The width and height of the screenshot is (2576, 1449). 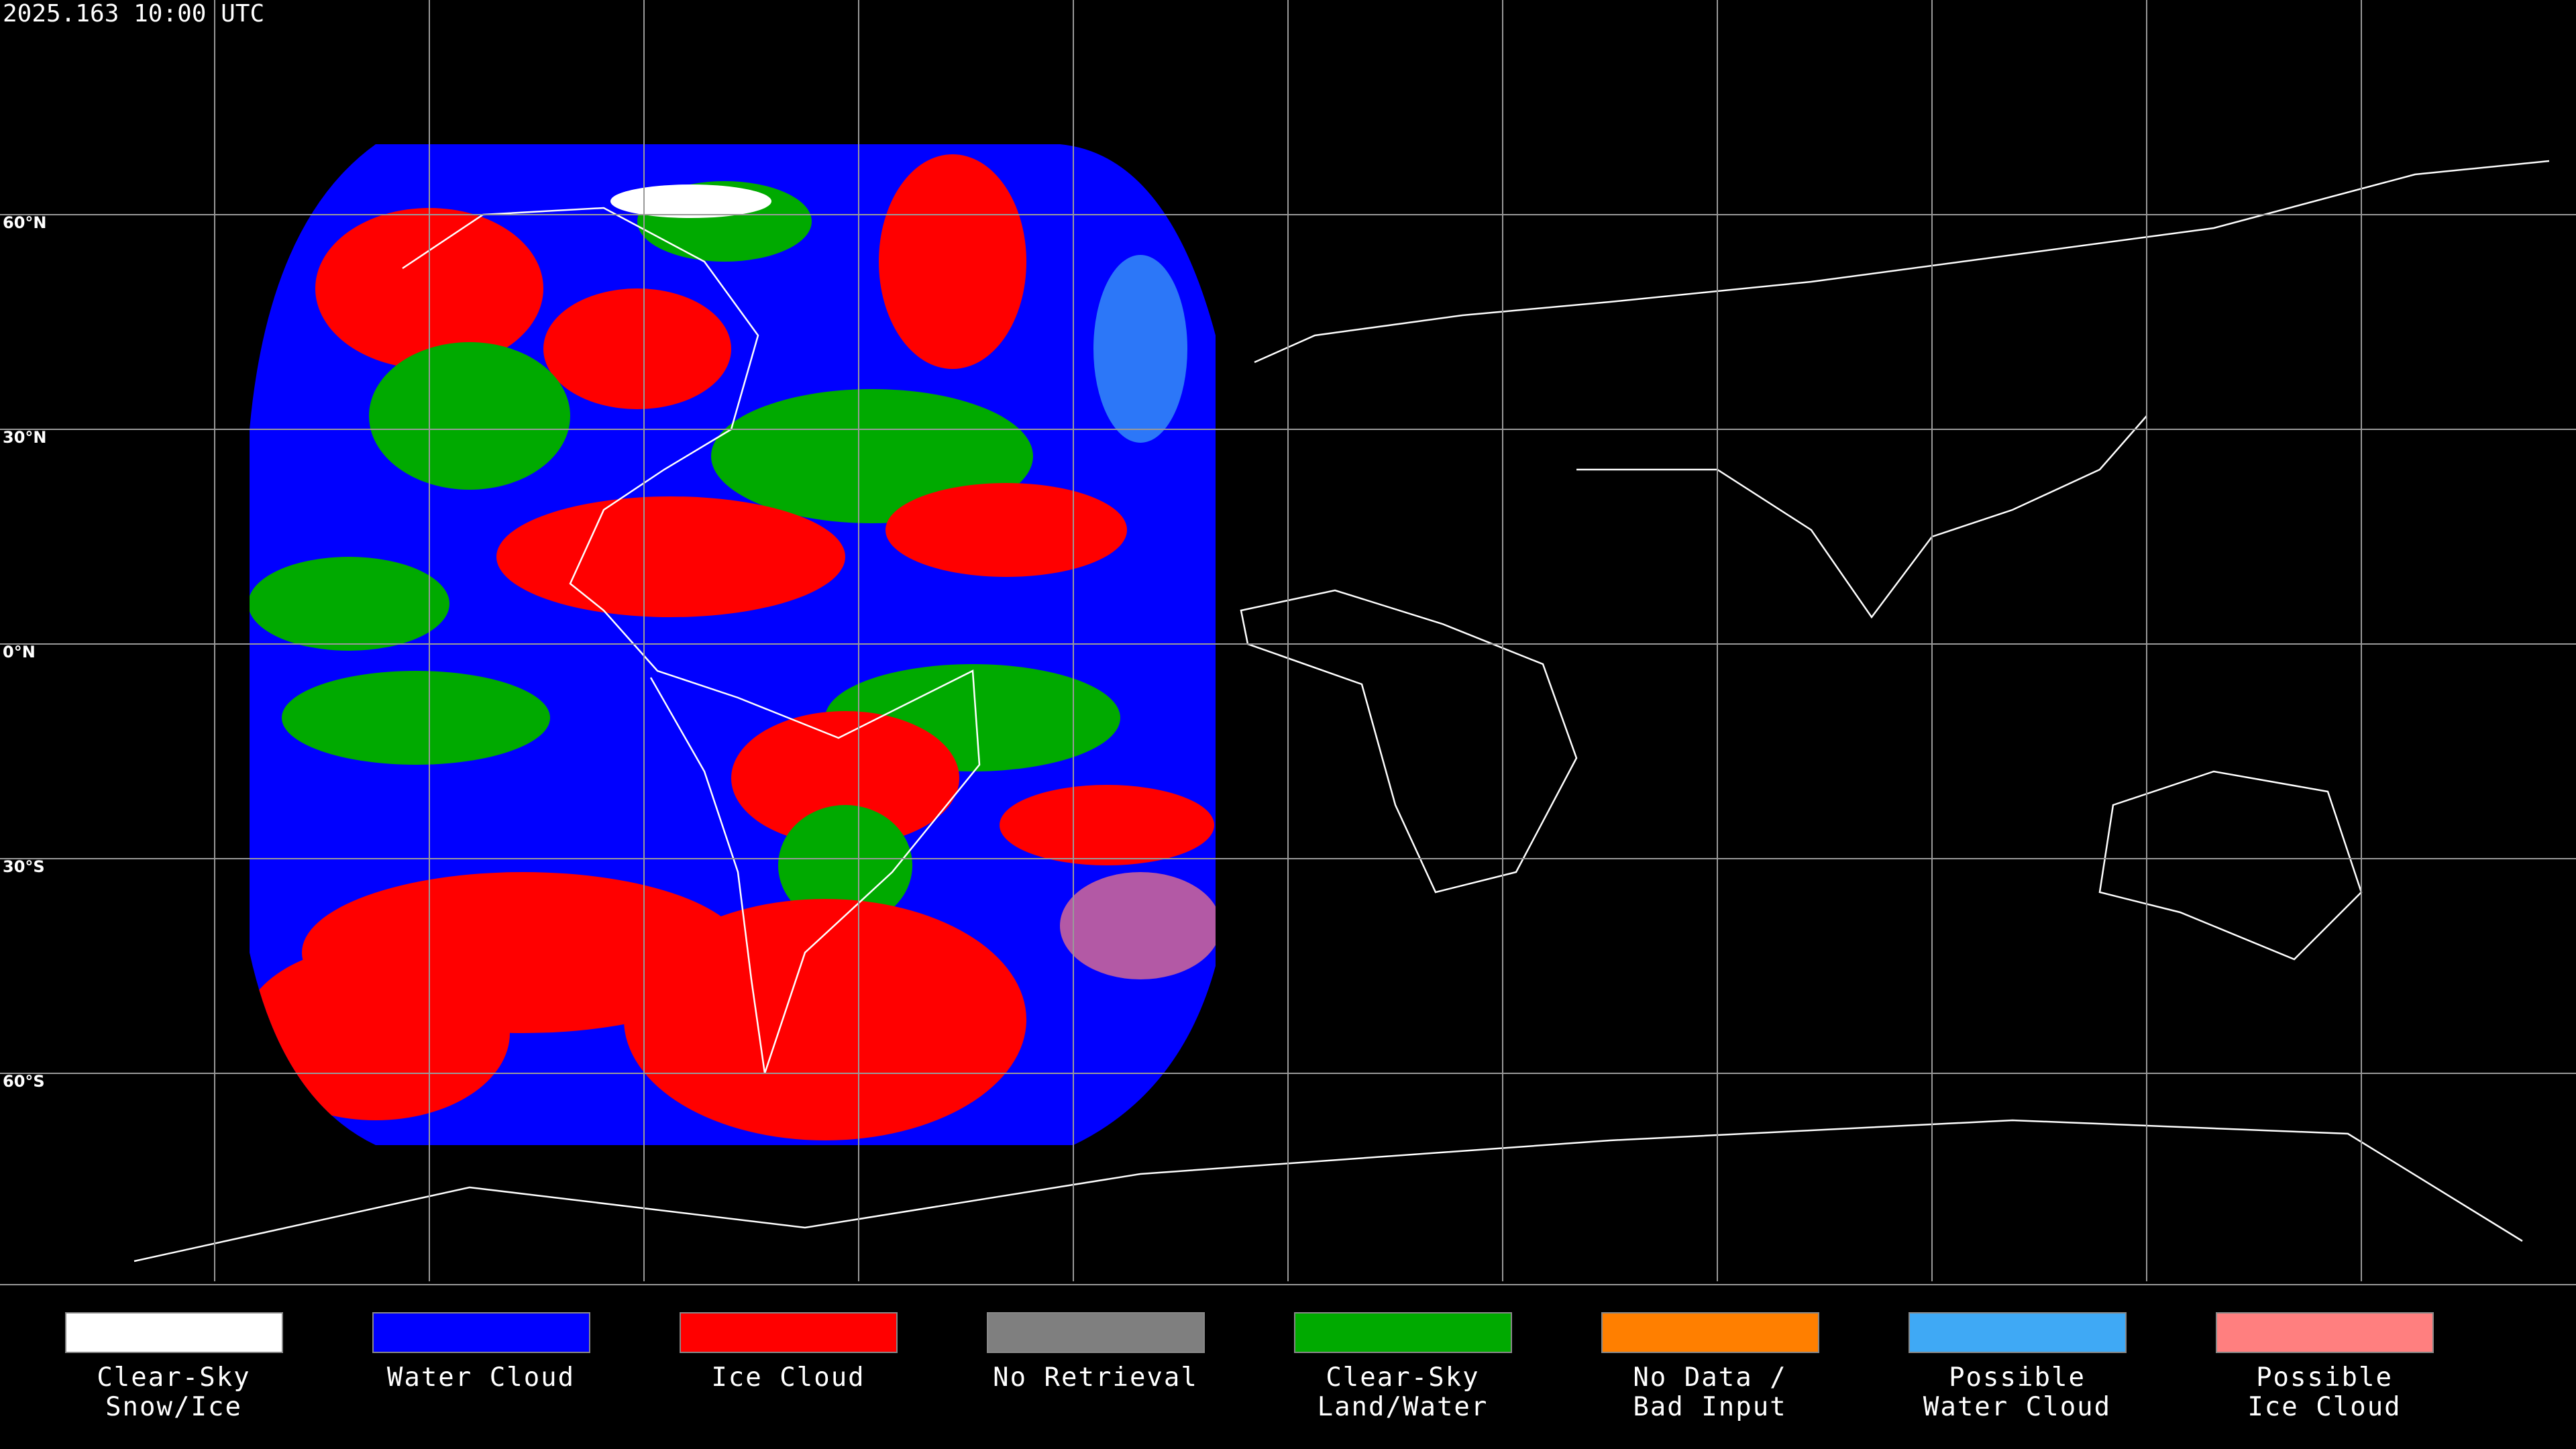 What do you see at coordinates (24, 1081) in the screenshot?
I see `latitude-label: 60°S` at bounding box center [24, 1081].